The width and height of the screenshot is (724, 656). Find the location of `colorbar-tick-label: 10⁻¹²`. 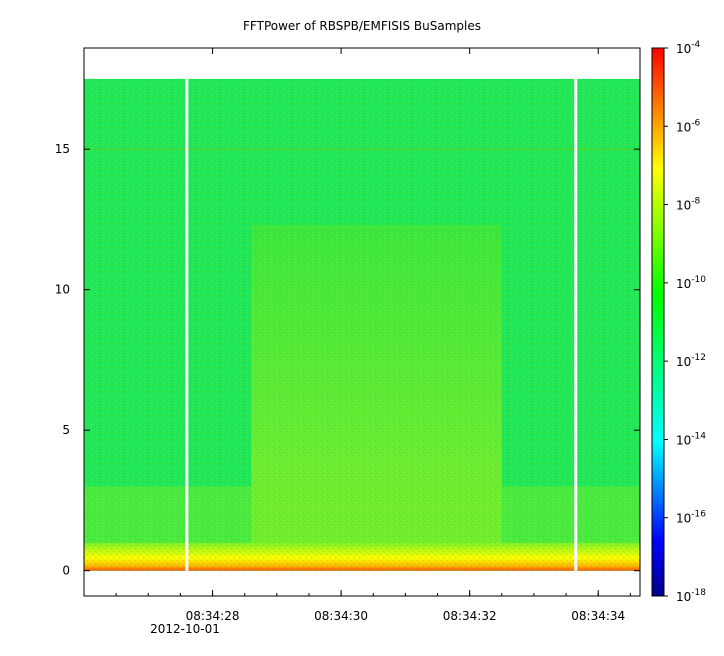

colorbar-tick-label: 10⁻¹² is located at coordinates (691, 361).